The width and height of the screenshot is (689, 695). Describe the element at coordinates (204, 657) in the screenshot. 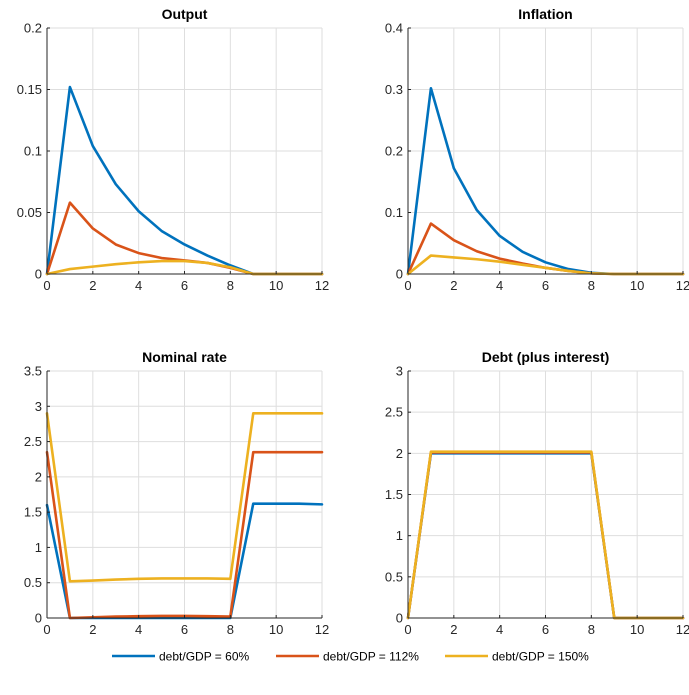

I see `legend-label: debt/GDP = 60%` at that location.